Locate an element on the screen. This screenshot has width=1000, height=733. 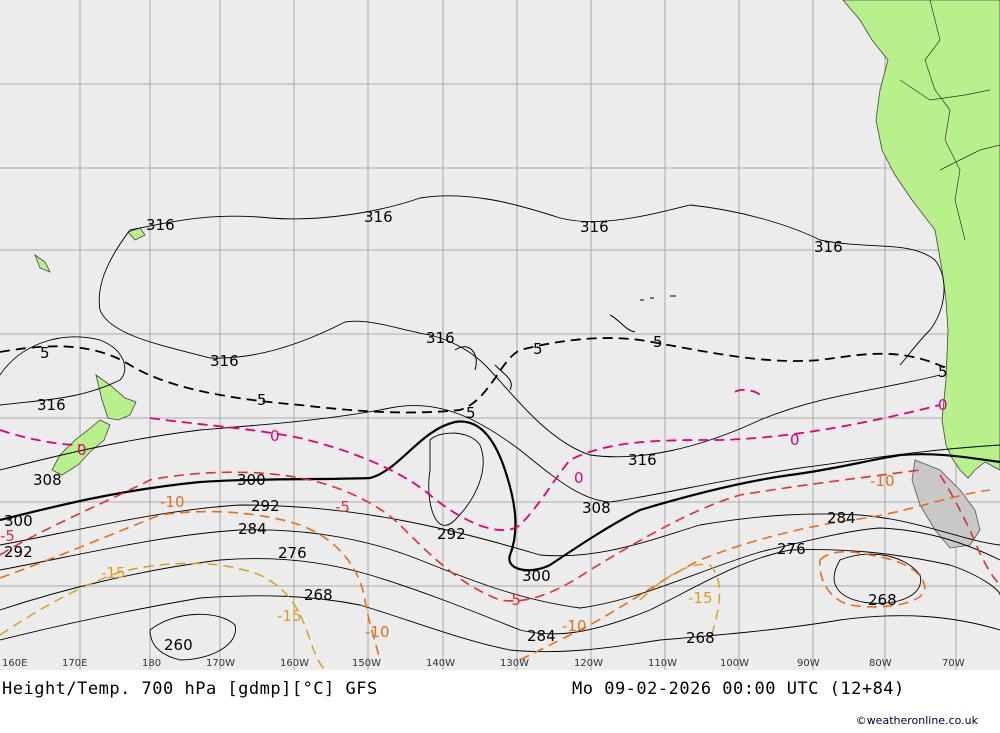
lon-label: 140W is located at coordinates (440, 663).